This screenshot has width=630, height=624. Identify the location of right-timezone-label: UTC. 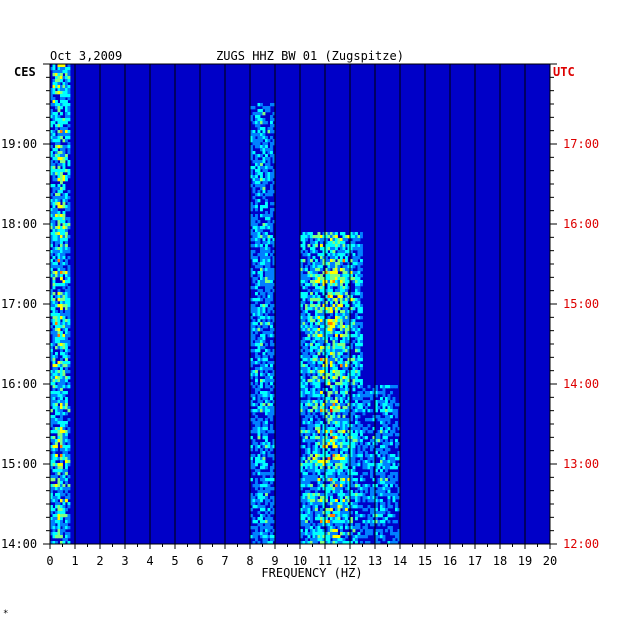
(564, 72).